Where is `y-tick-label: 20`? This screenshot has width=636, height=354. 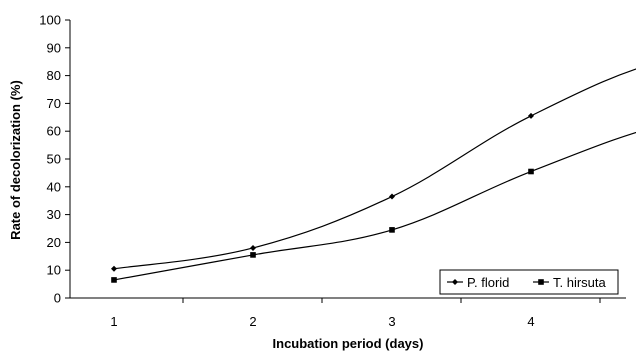 y-tick-label: 20 is located at coordinates (54, 242).